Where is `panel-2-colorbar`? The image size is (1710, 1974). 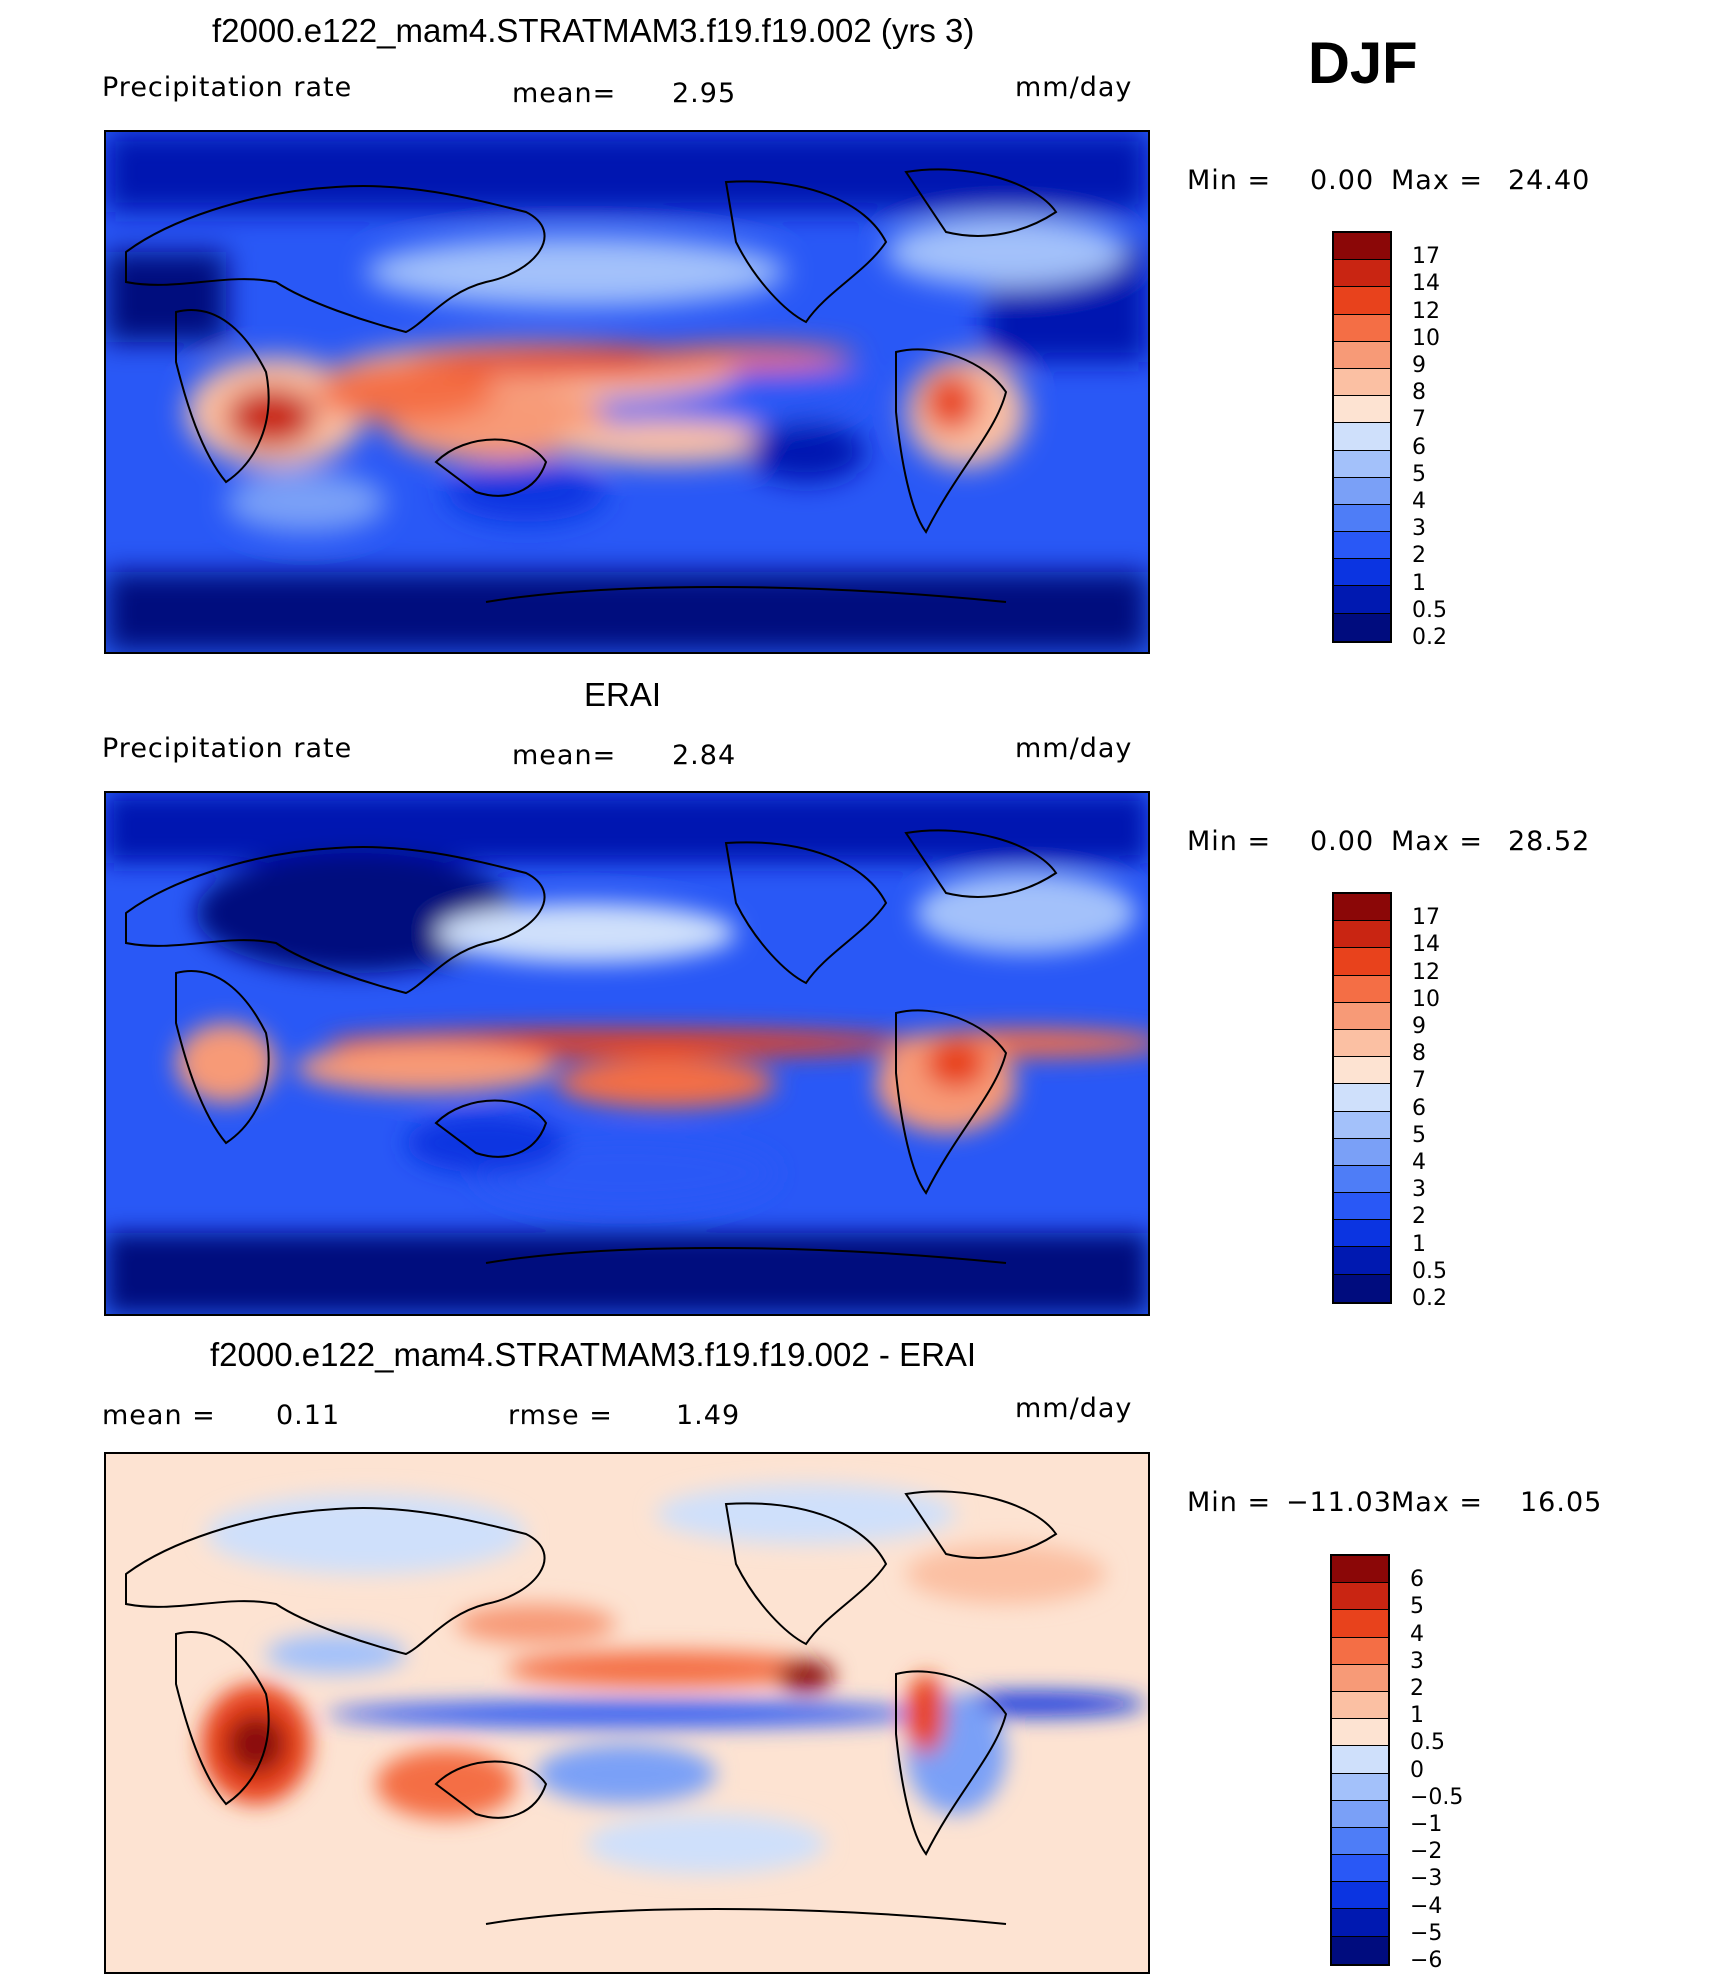 panel-2-colorbar is located at coordinates (1362, 1098).